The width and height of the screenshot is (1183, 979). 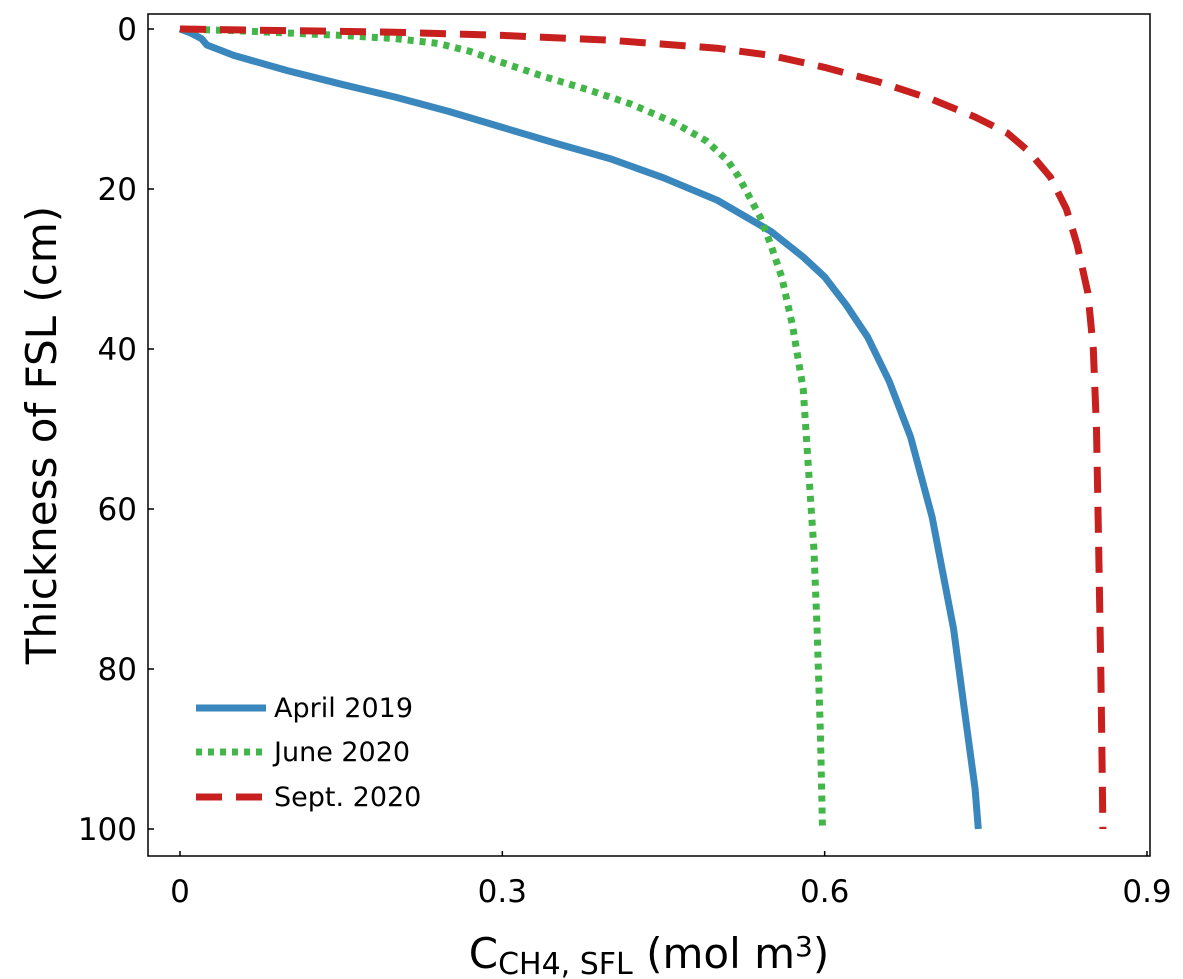 I want to click on y-tick-label: 100, so click(x=107, y=830).